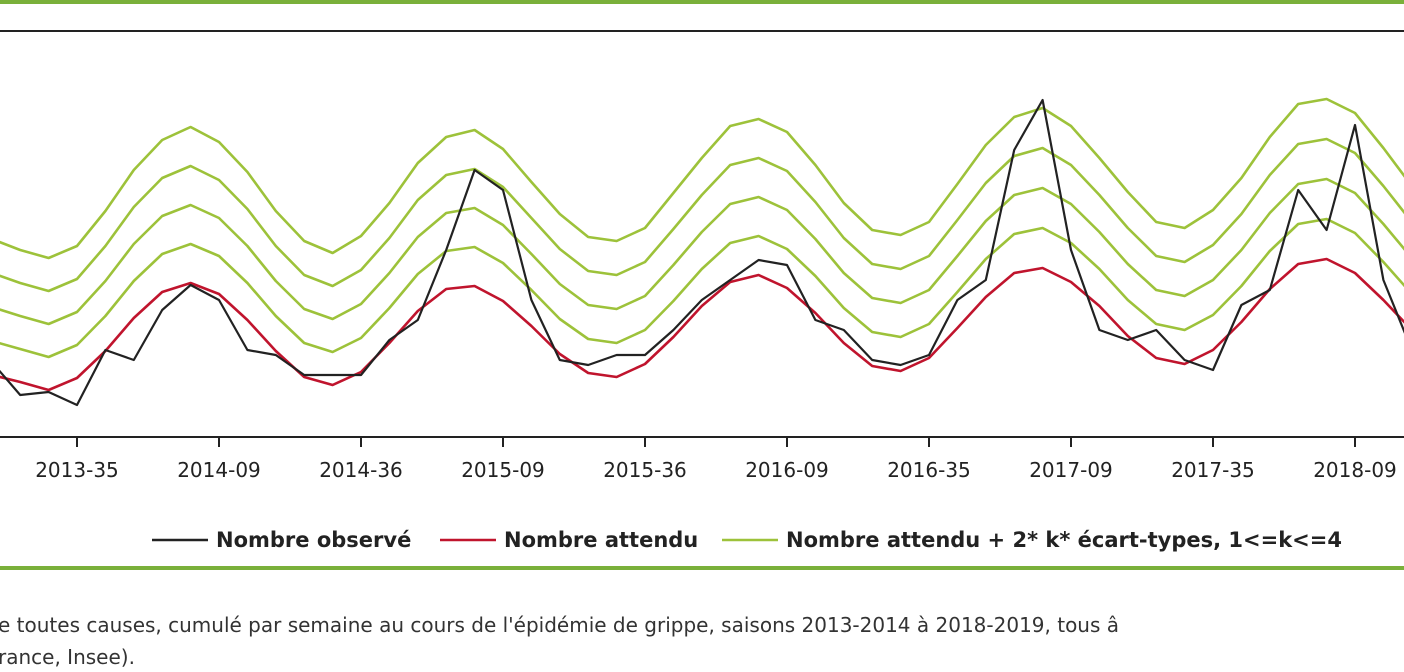 The width and height of the screenshot is (1404, 672). Describe the element at coordinates (645, 470) in the screenshot. I see `x-tick-label: 2015-36` at that location.